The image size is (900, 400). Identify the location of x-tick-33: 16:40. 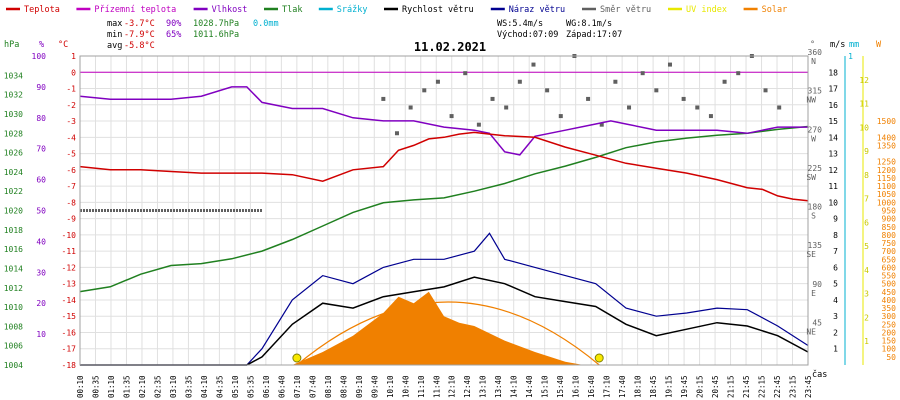
(591, 386).